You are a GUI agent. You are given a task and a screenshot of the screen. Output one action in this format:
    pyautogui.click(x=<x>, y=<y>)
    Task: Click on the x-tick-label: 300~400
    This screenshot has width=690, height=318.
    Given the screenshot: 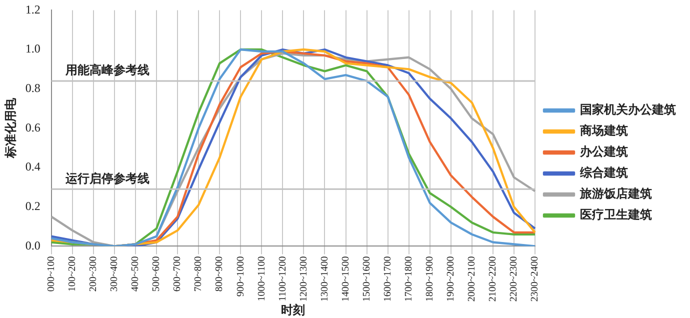 What is the action you would take?
    pyautogui.click(x=114, y=274)
    